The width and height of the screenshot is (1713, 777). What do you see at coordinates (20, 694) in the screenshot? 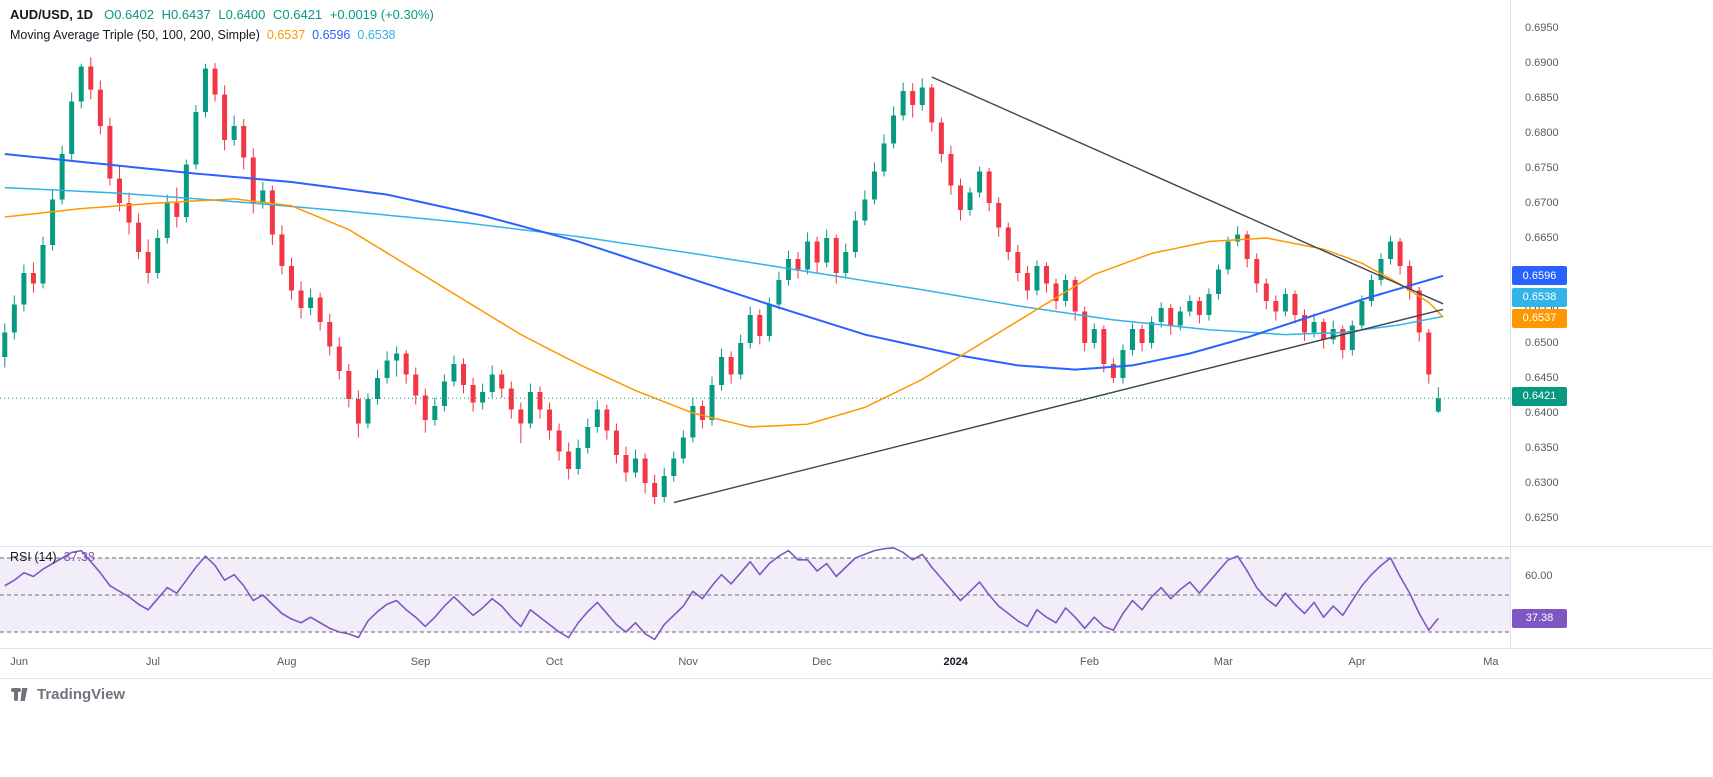
I see `tradingview-logo-icon` at bounding box center [20, 694].